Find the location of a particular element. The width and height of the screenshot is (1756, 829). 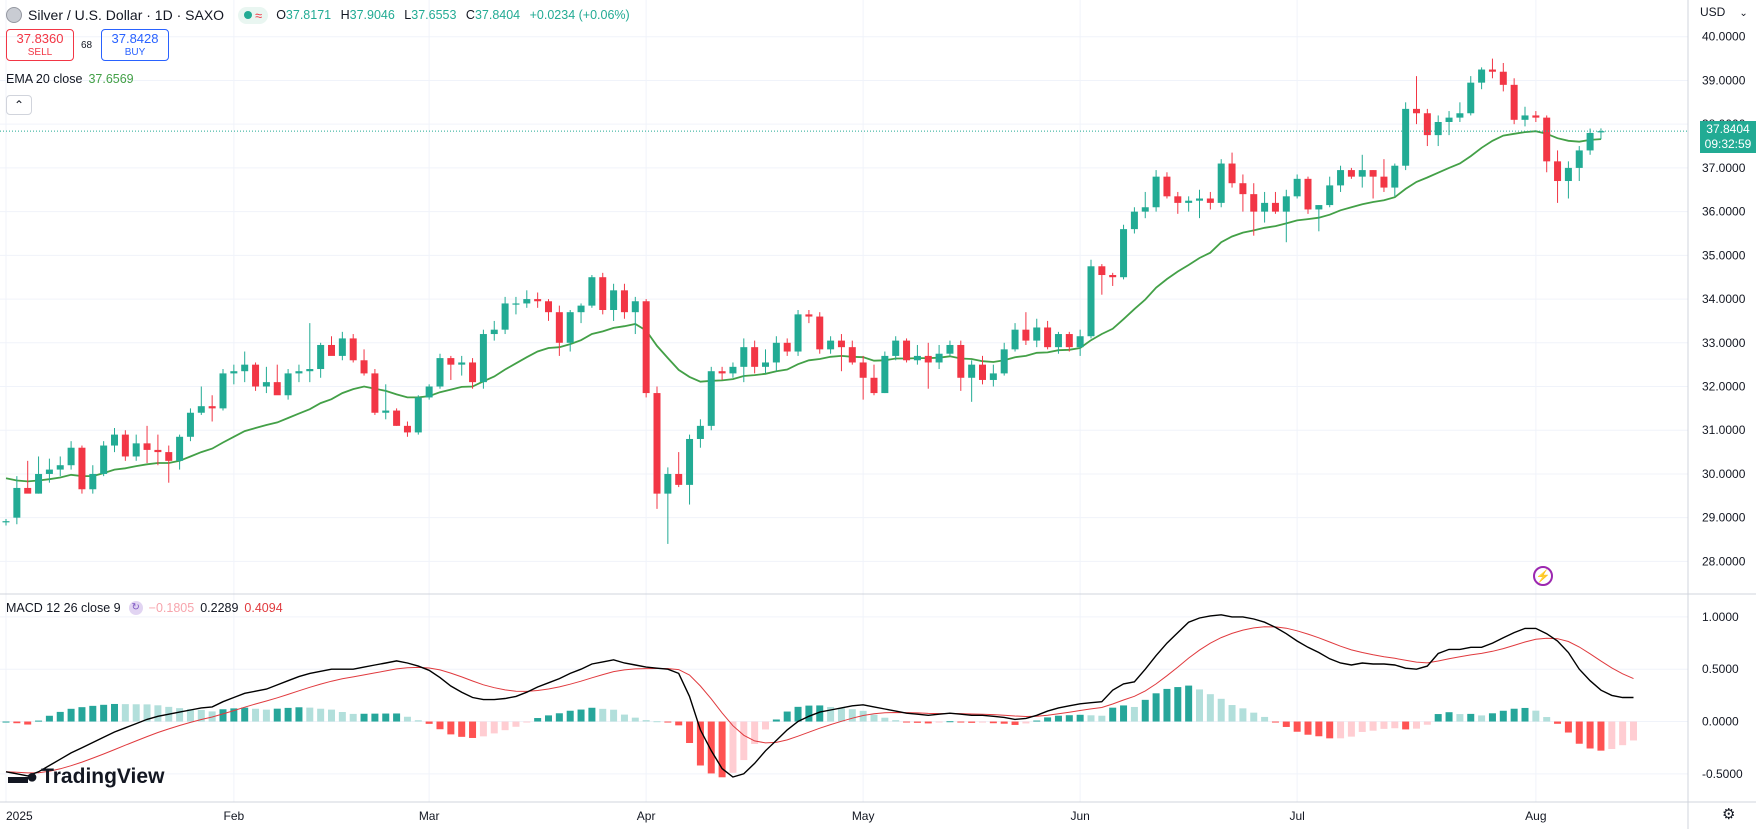

macd-tick-label: 0.5000 is located at coordinates (1720, 669).